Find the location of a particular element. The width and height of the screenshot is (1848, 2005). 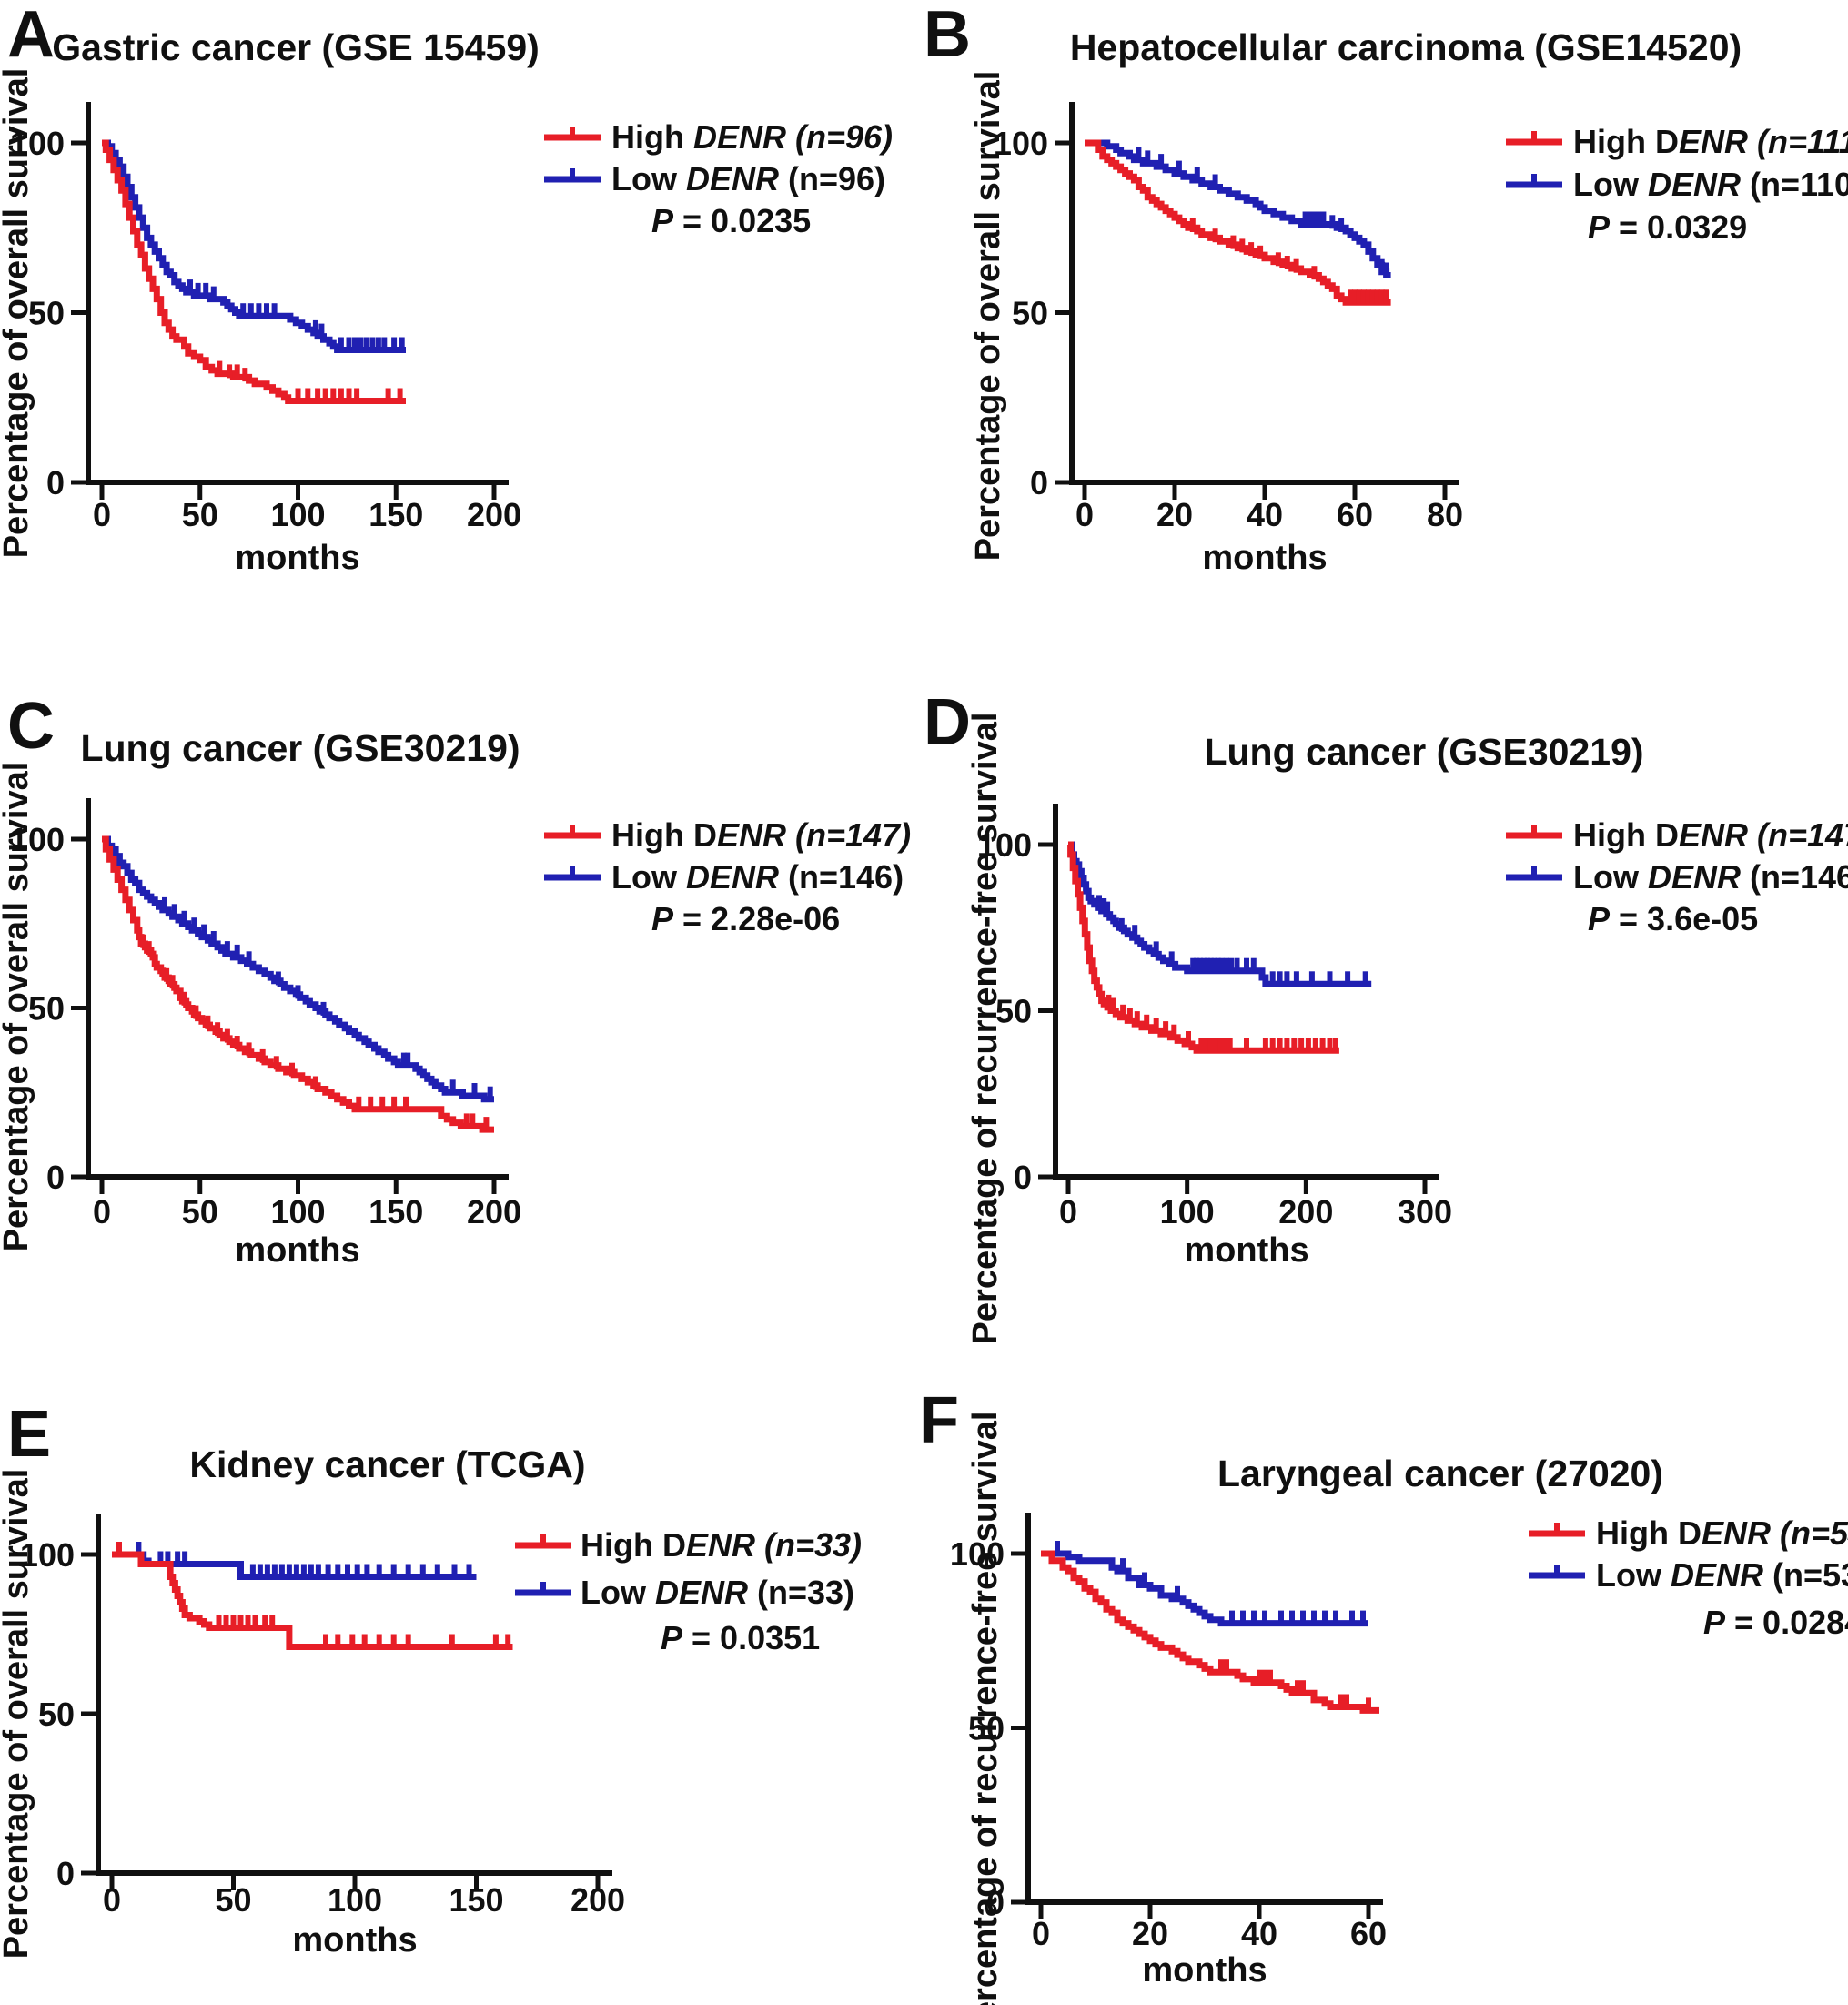

chart-title: Lung cancer (GSE30219) is located at coordinates (300, 748).